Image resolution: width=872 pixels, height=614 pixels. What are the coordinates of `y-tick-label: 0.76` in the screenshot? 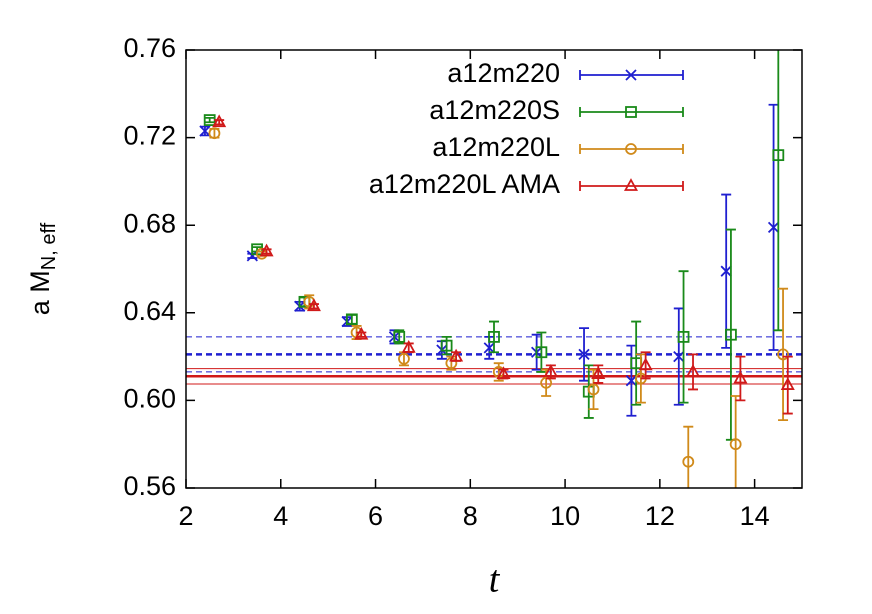 It's located at (149, 48).